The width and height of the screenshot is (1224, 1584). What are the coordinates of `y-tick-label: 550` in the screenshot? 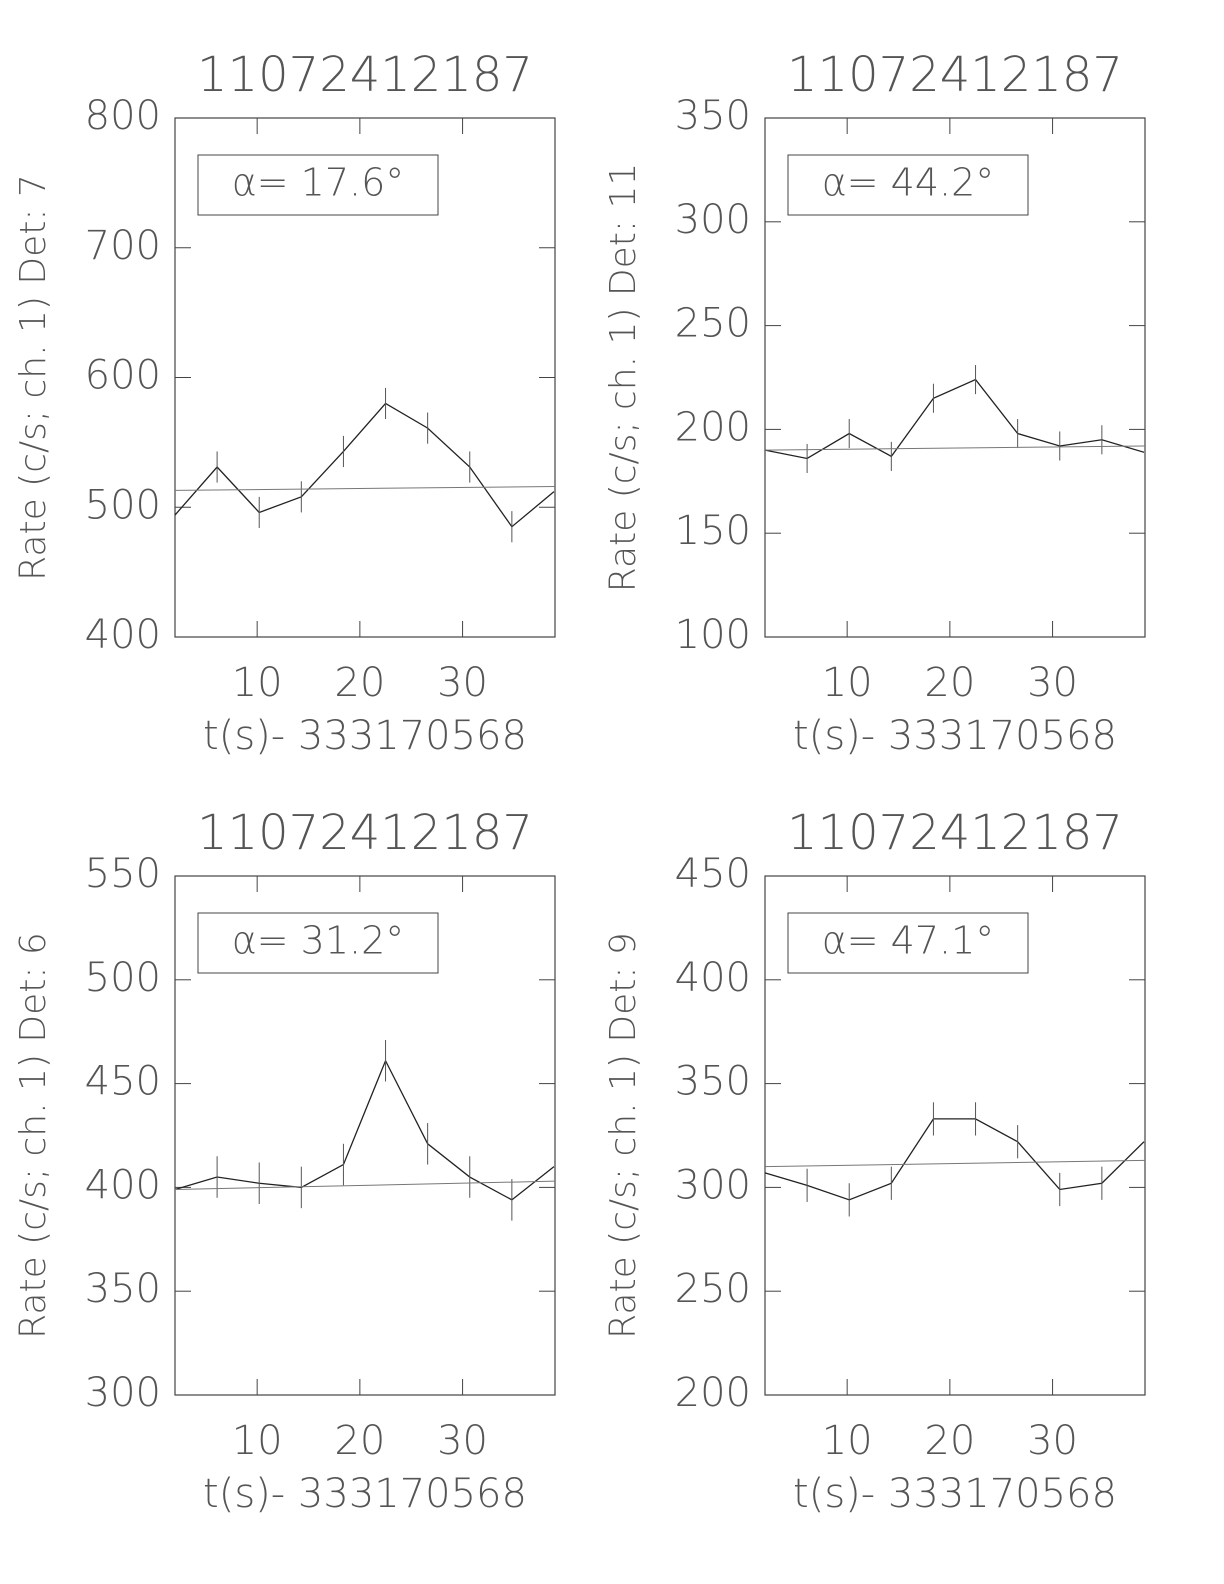 It's located at (123, 874).